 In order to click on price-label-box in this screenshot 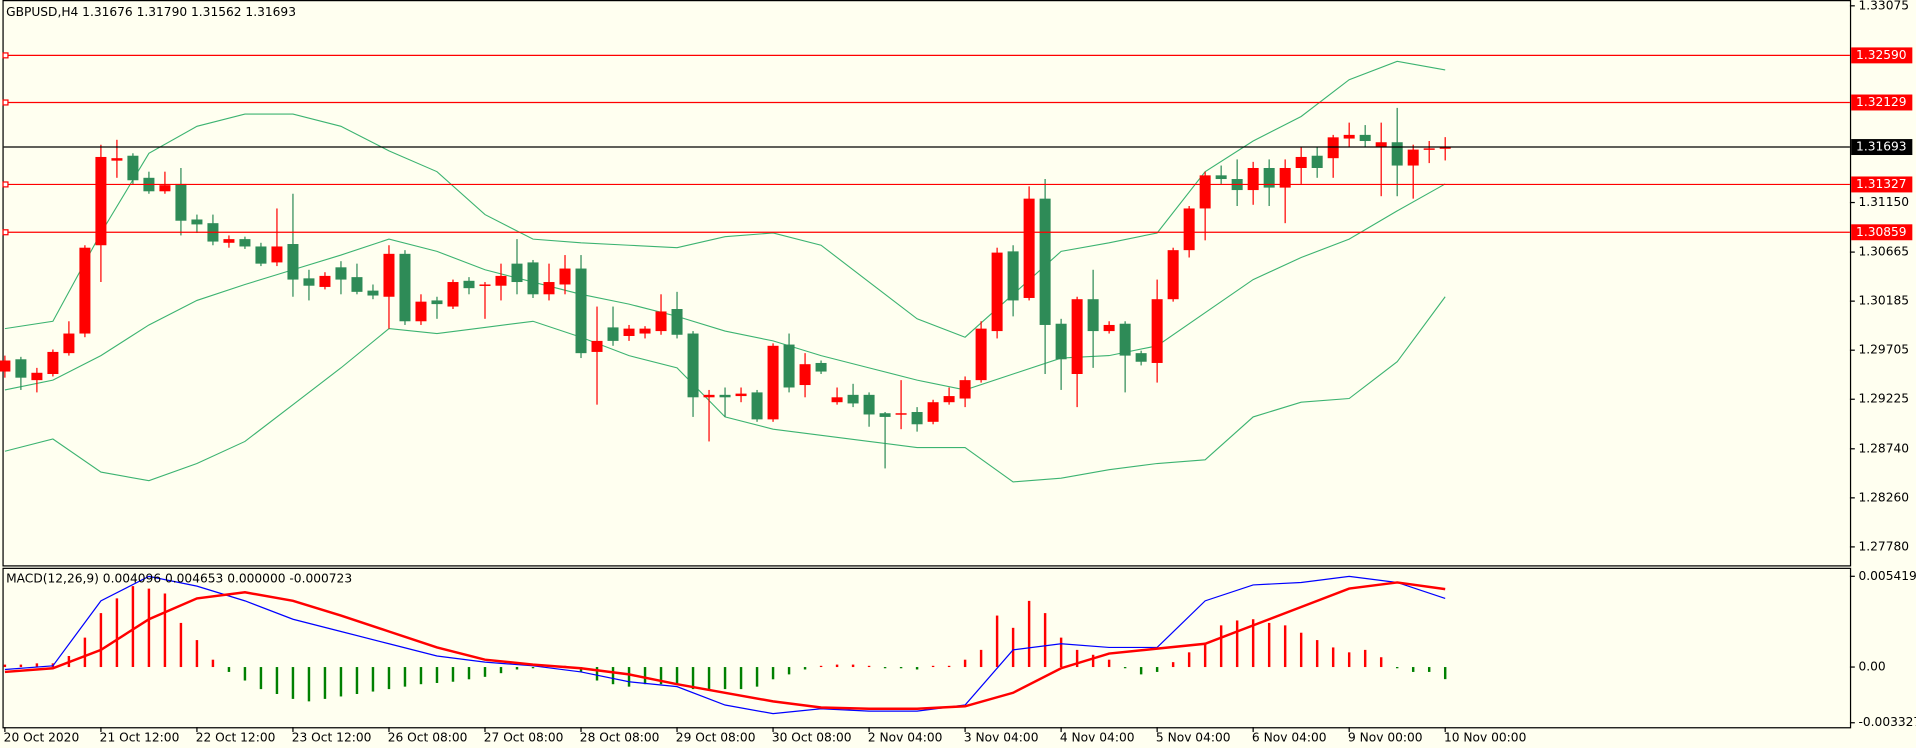, I will do `click(1882, 147)`.